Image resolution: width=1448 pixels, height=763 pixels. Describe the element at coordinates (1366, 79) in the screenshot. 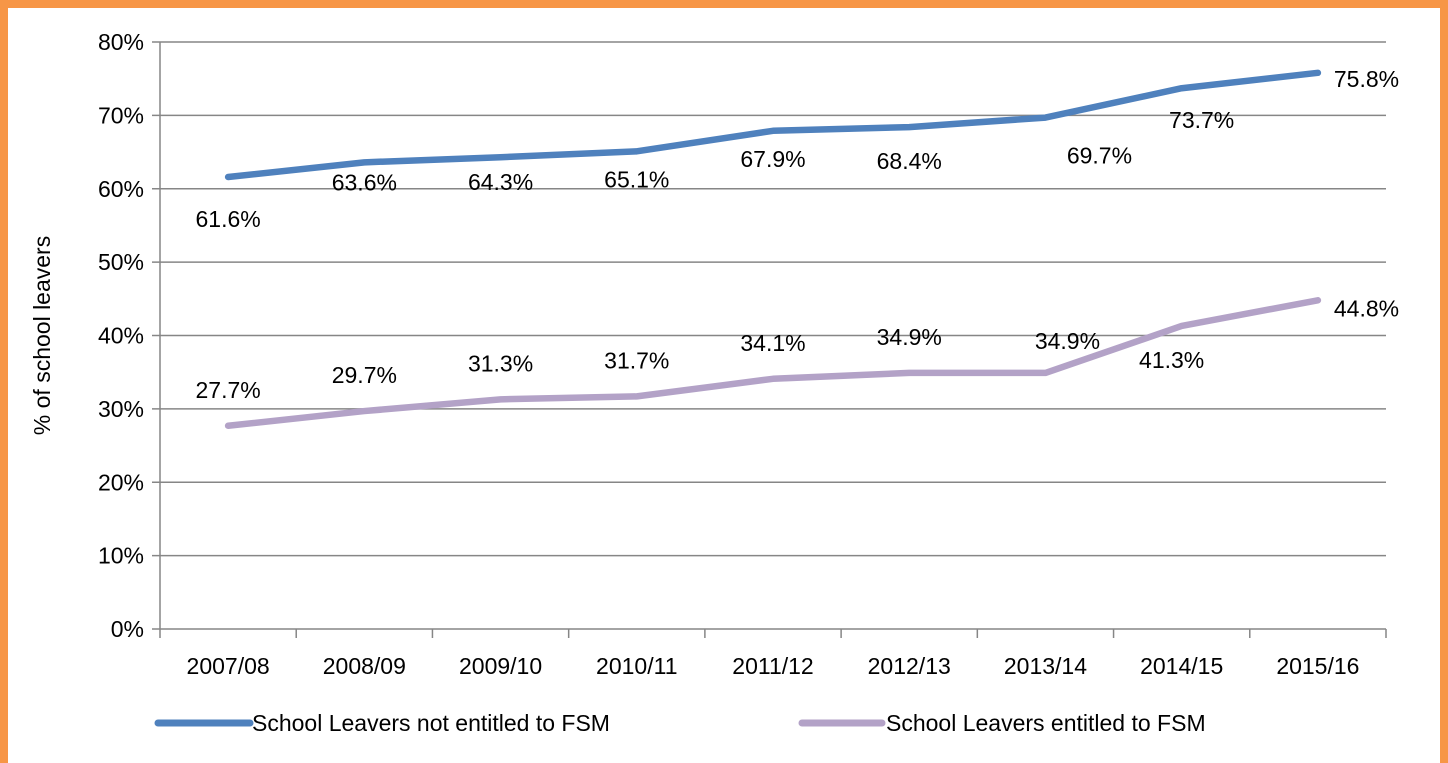

I see `data-label: 75.8%` at that location.